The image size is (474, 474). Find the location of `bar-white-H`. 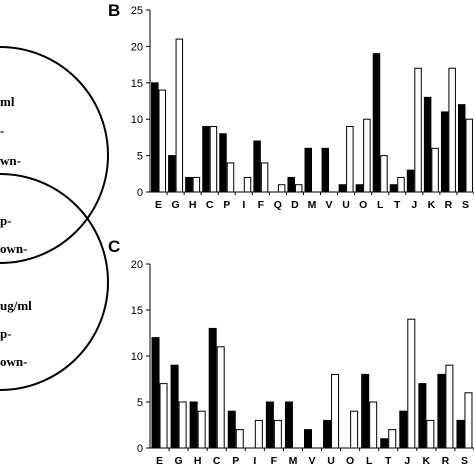

bar-white-H is located at coordinates (201, 429).